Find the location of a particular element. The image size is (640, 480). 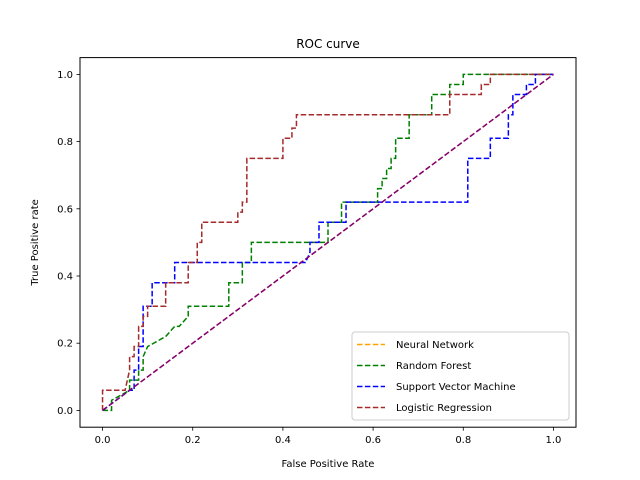

y-tick-label: 0.0 is located at coordinates (65, 411).